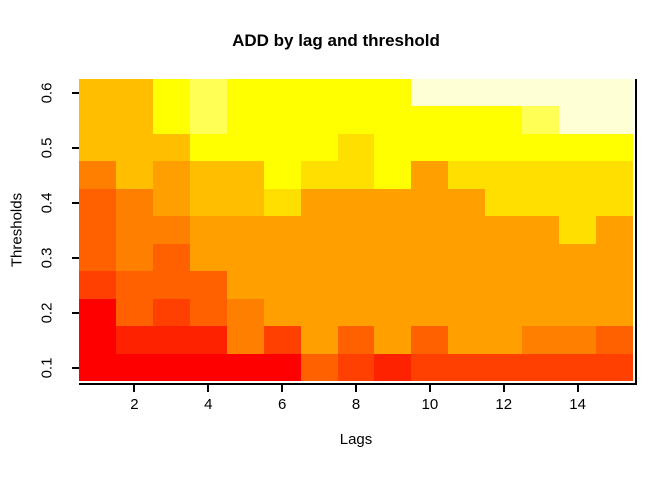 This screenshot has width=672, height=480. I want to click on y-axis-tick-label: 0.6, so click(47, 93).